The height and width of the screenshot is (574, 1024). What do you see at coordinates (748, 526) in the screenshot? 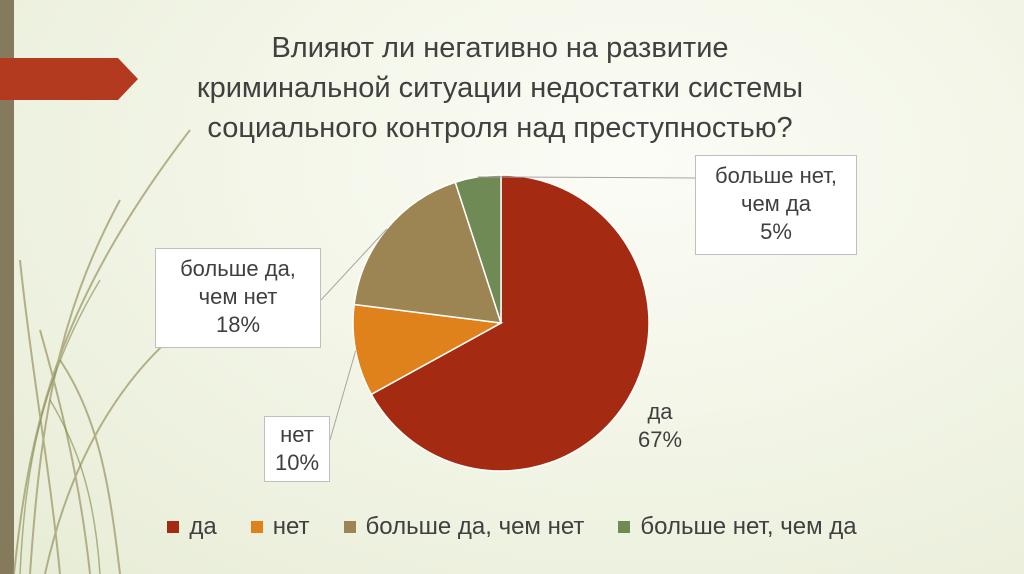
I see `legend-label-more-no: больше нет, чем да` at bounding box center [748, 526].